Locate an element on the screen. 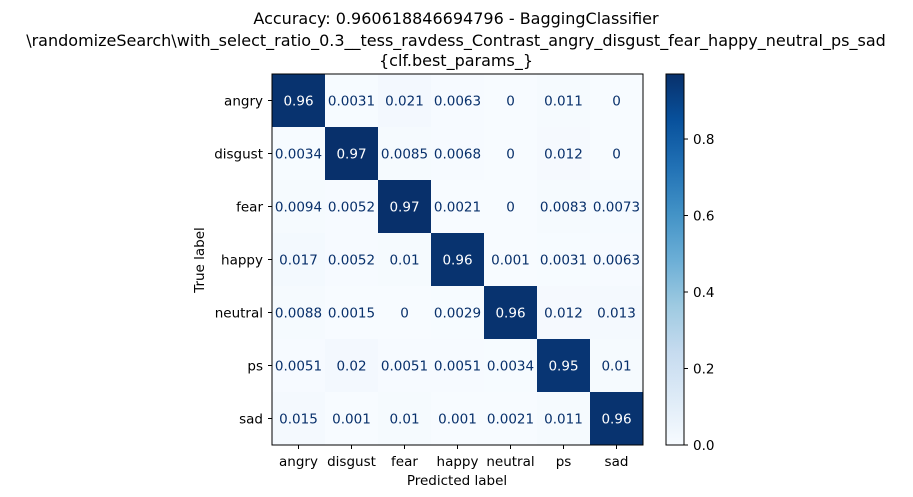  colorbar-ticks: 0.0 0.2 0.4 0.6 0.8 is located at coordinates (699, 293).